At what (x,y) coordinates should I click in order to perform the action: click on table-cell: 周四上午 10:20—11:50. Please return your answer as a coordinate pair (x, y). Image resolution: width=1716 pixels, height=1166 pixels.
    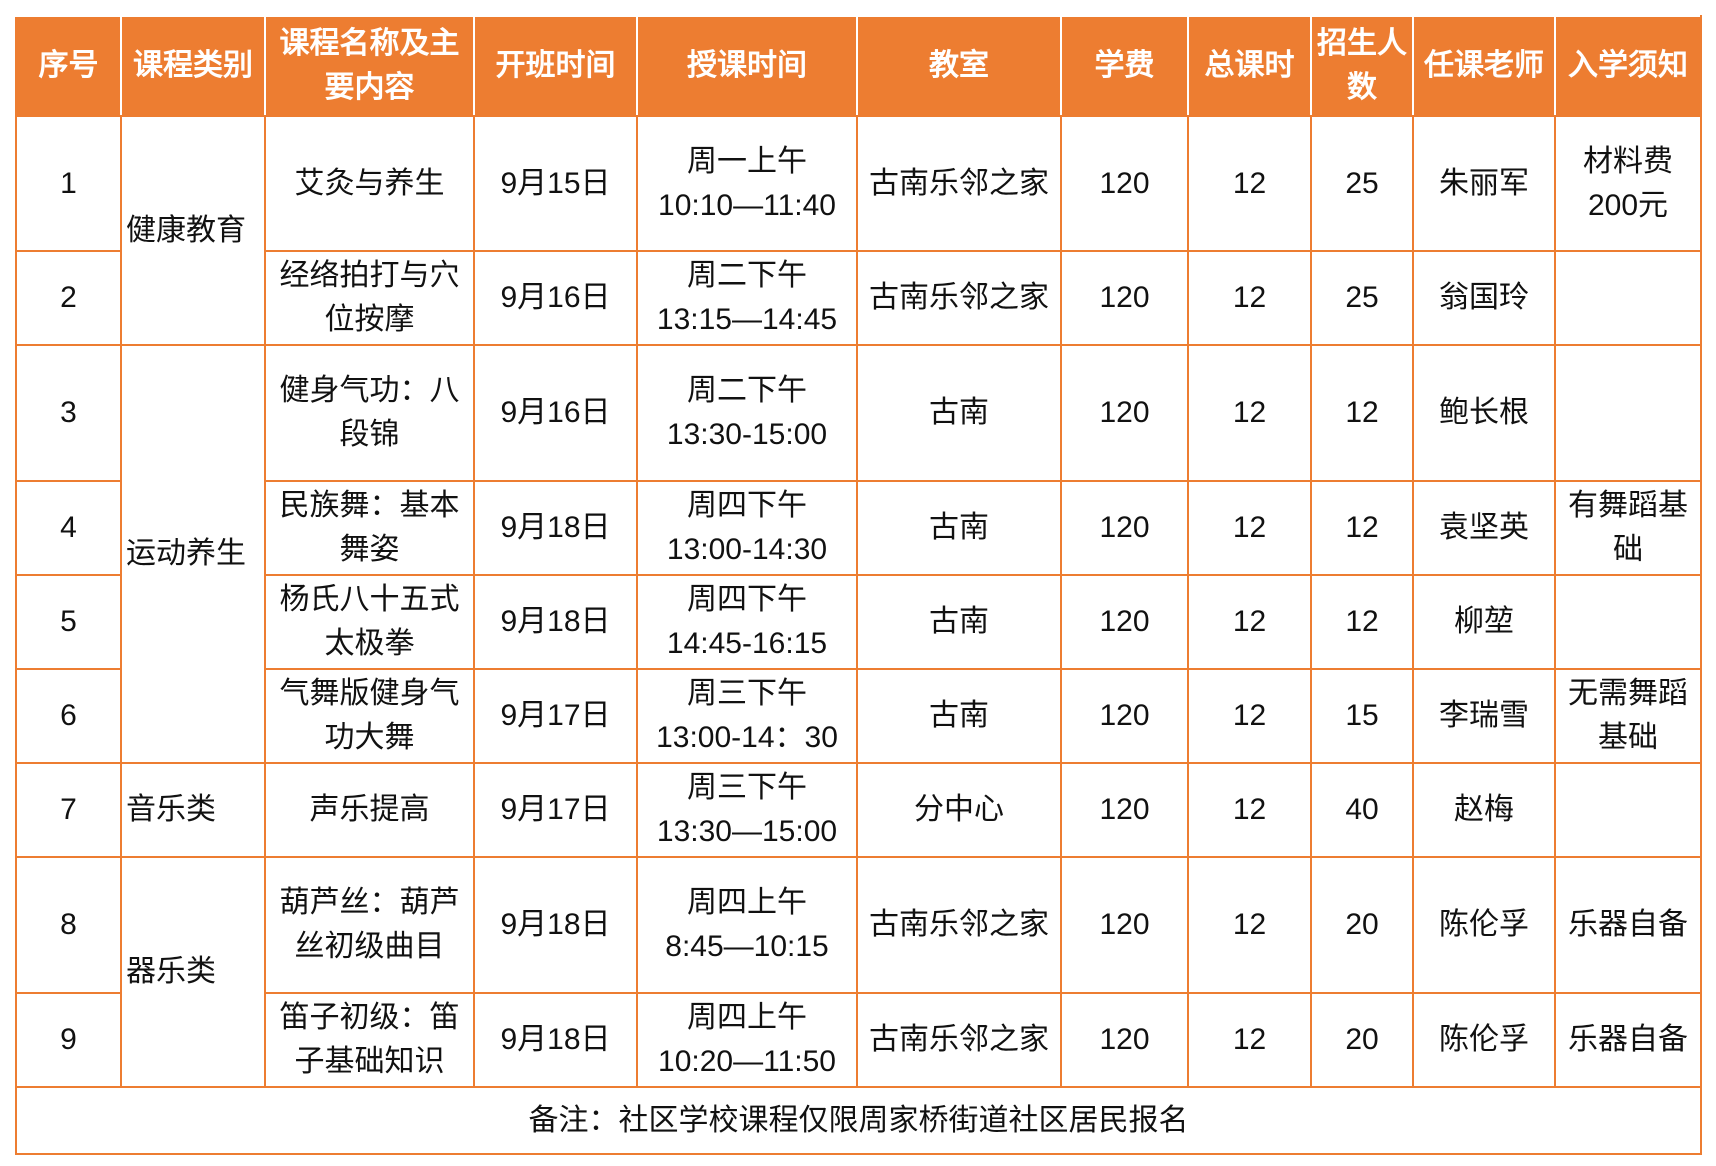
    Looking at the image, I should click on (747, 1040).